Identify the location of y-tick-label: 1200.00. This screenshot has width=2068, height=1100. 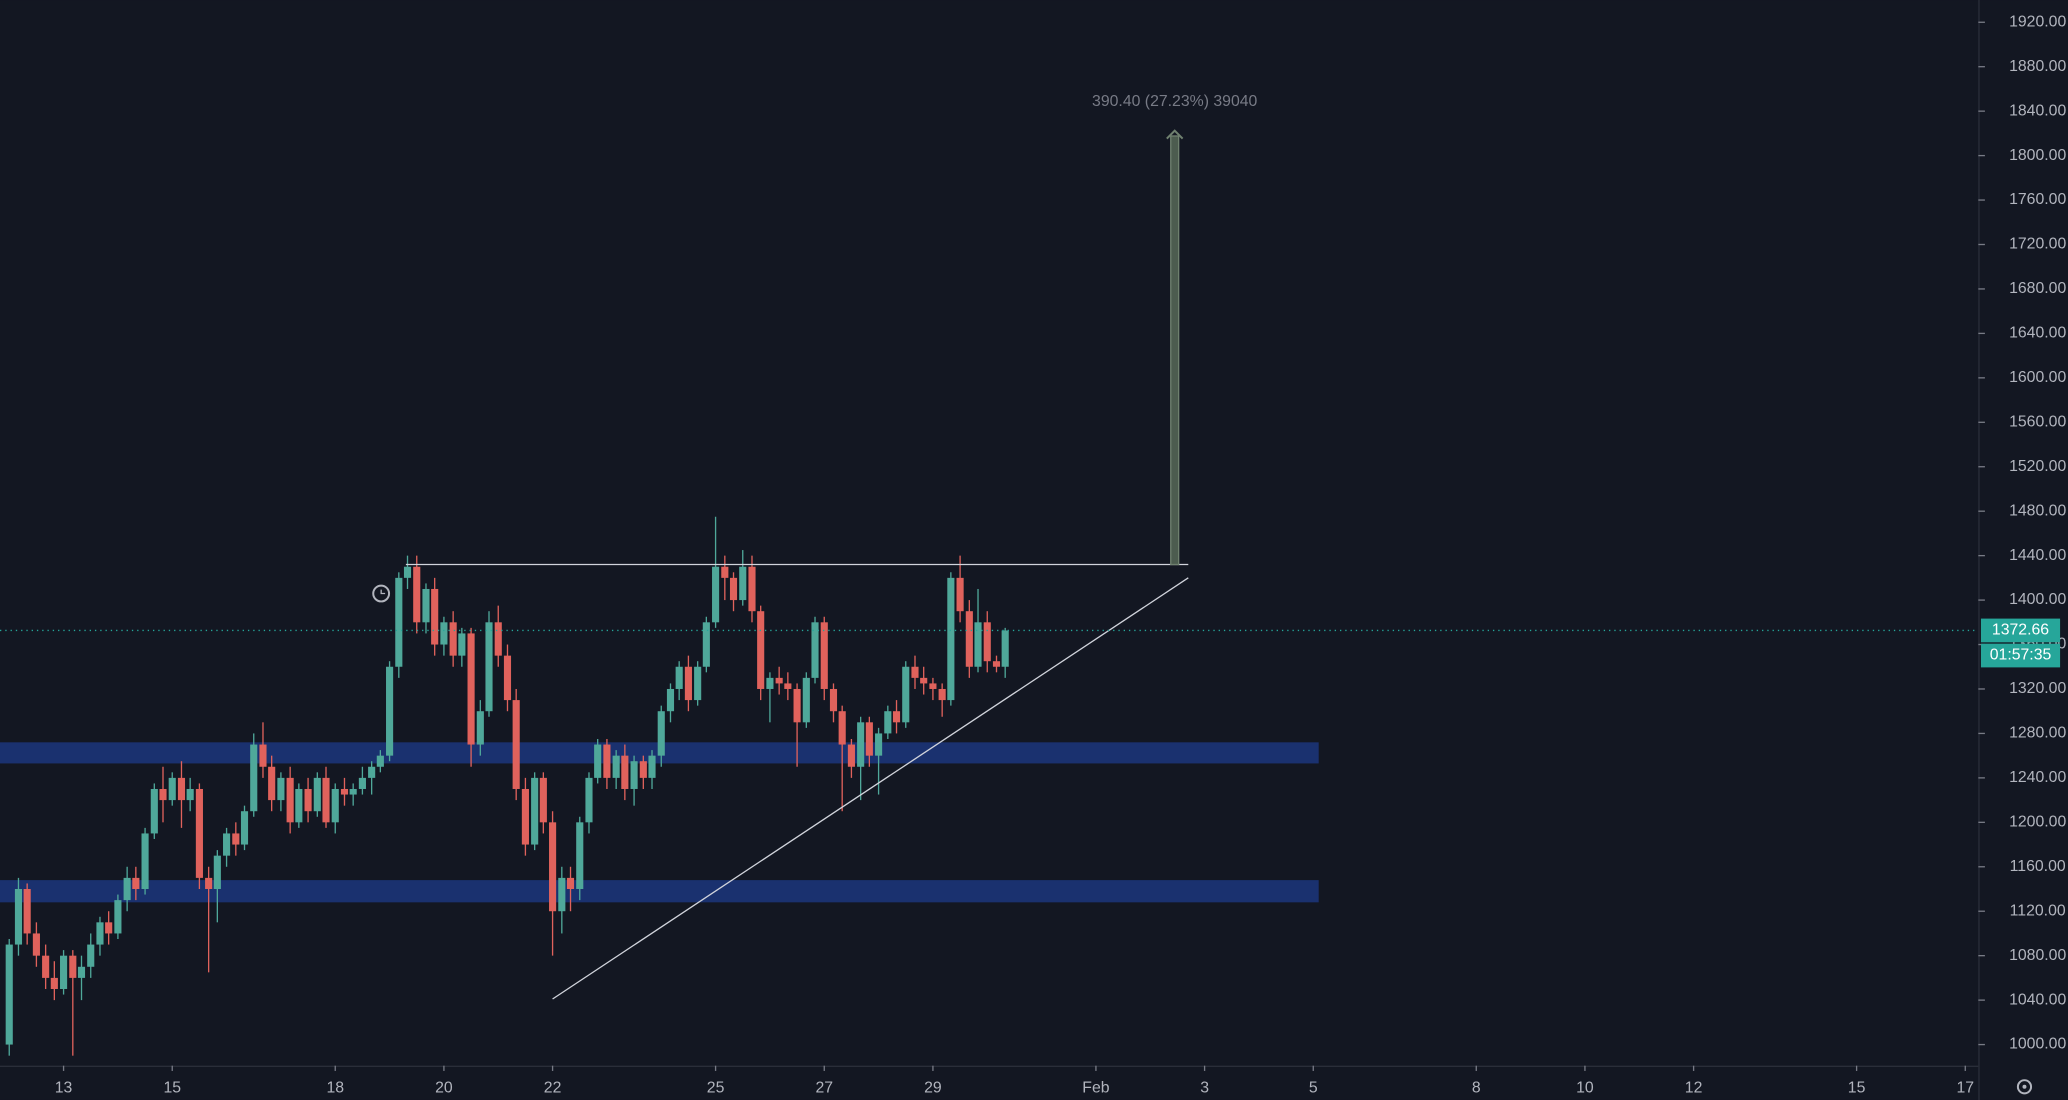
(2037, 821).